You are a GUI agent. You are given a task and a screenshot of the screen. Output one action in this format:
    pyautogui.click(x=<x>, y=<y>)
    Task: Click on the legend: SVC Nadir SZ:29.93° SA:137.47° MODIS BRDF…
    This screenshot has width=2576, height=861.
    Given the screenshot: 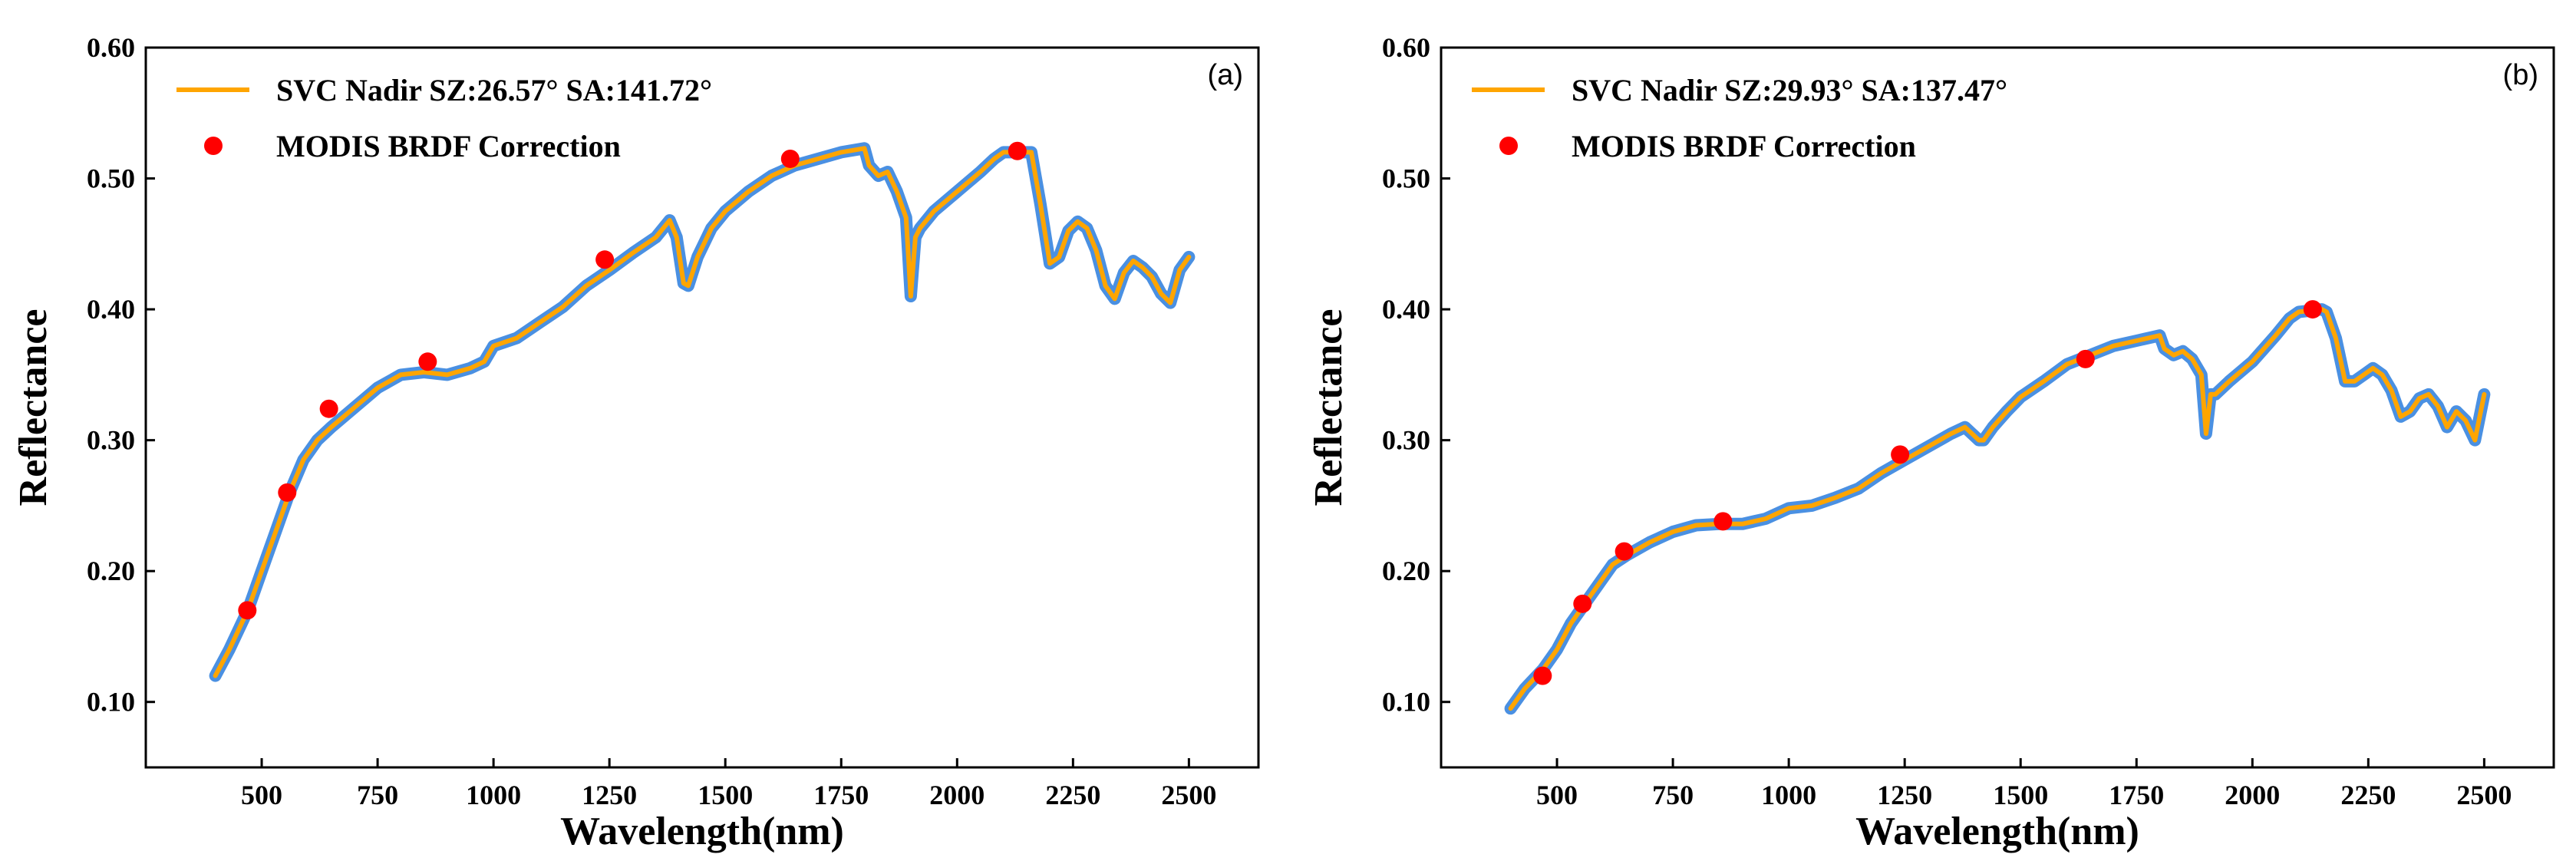 What is the action you would take?
    pyautogui.click(x=1739, y=118)
    